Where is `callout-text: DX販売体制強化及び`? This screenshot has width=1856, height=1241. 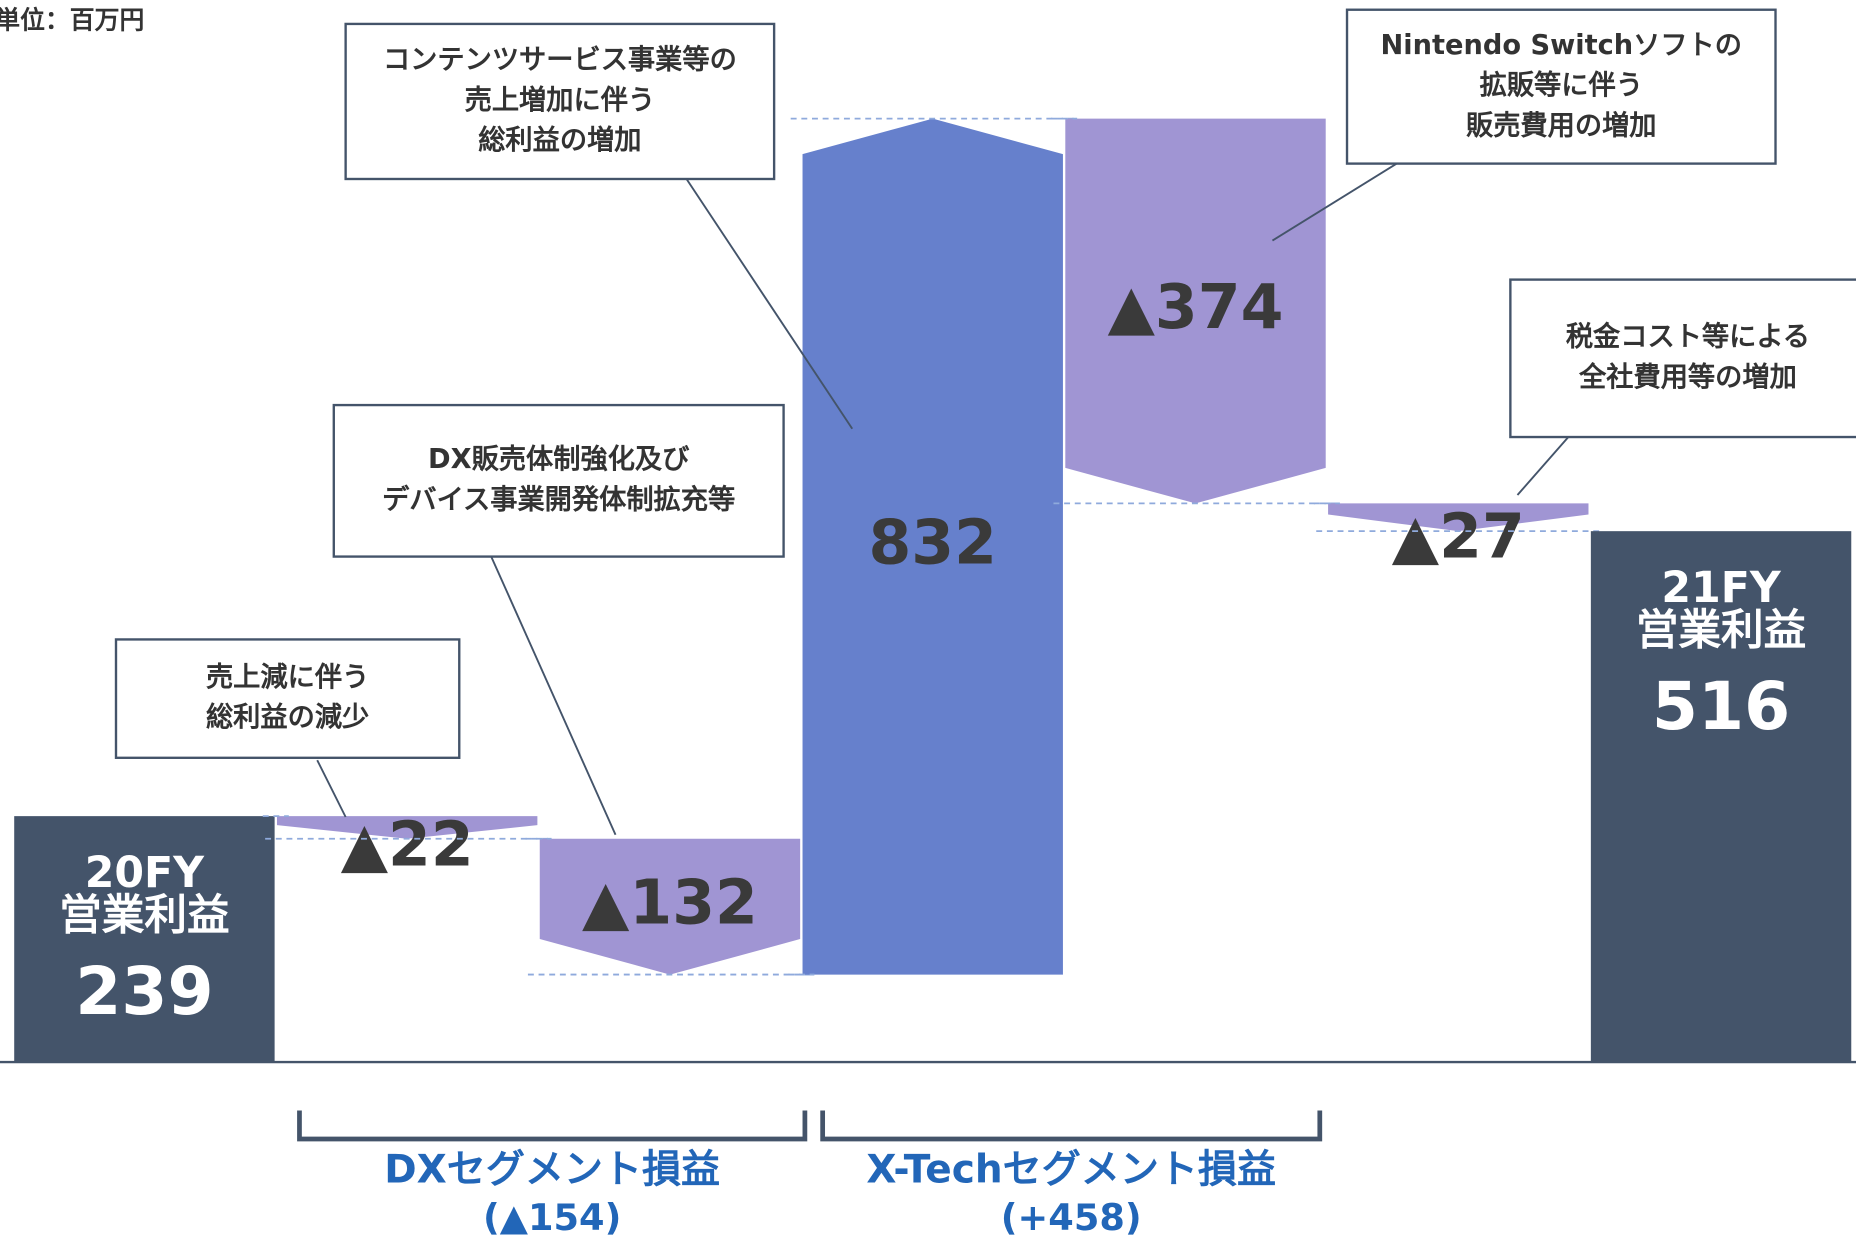 callout-text: DX販売体制強化及び is located at coordinates (559, 459).